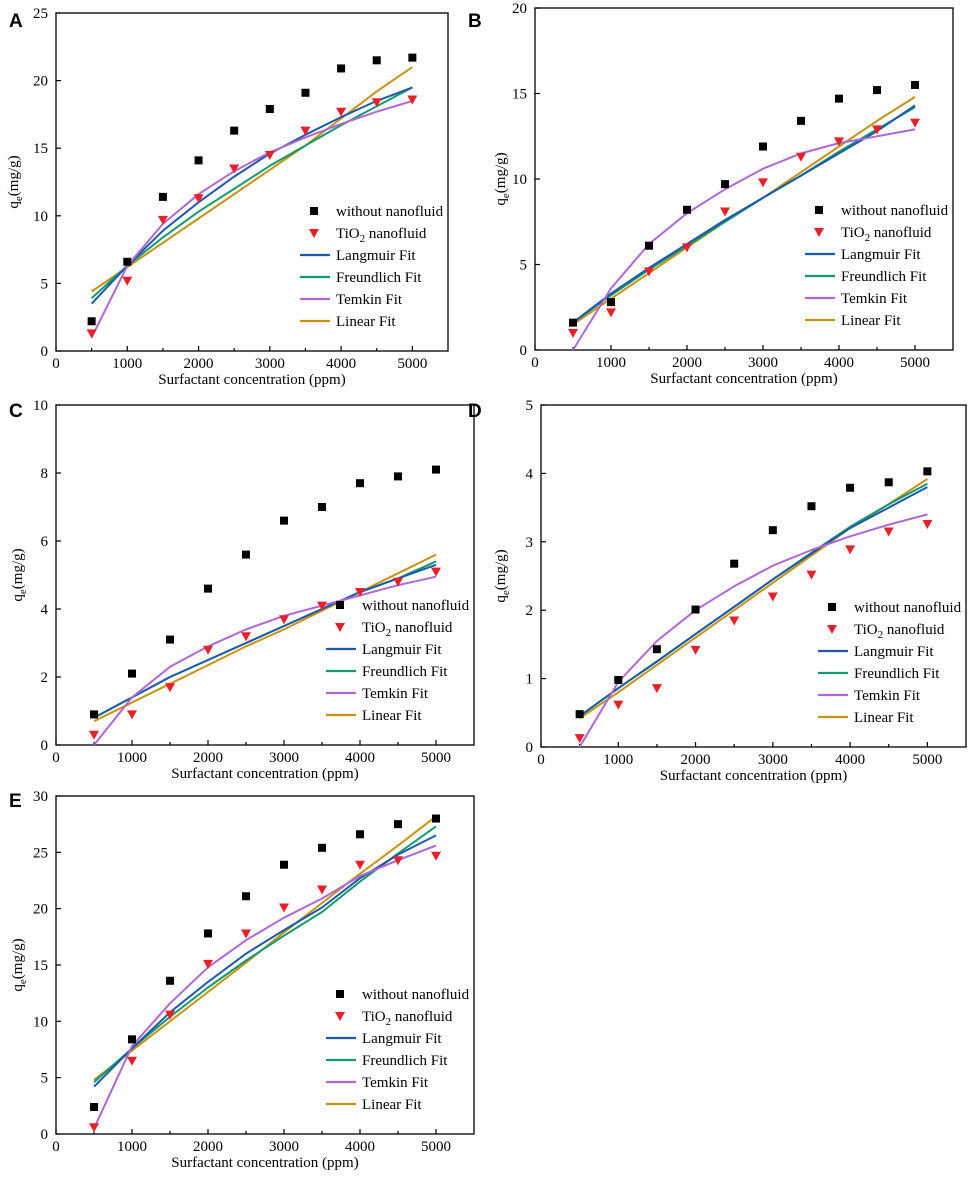  What do you see at coordinates (40, 853) in the screenshot?
I see `y-tick-label: 25` at bounding box center [40, 853].